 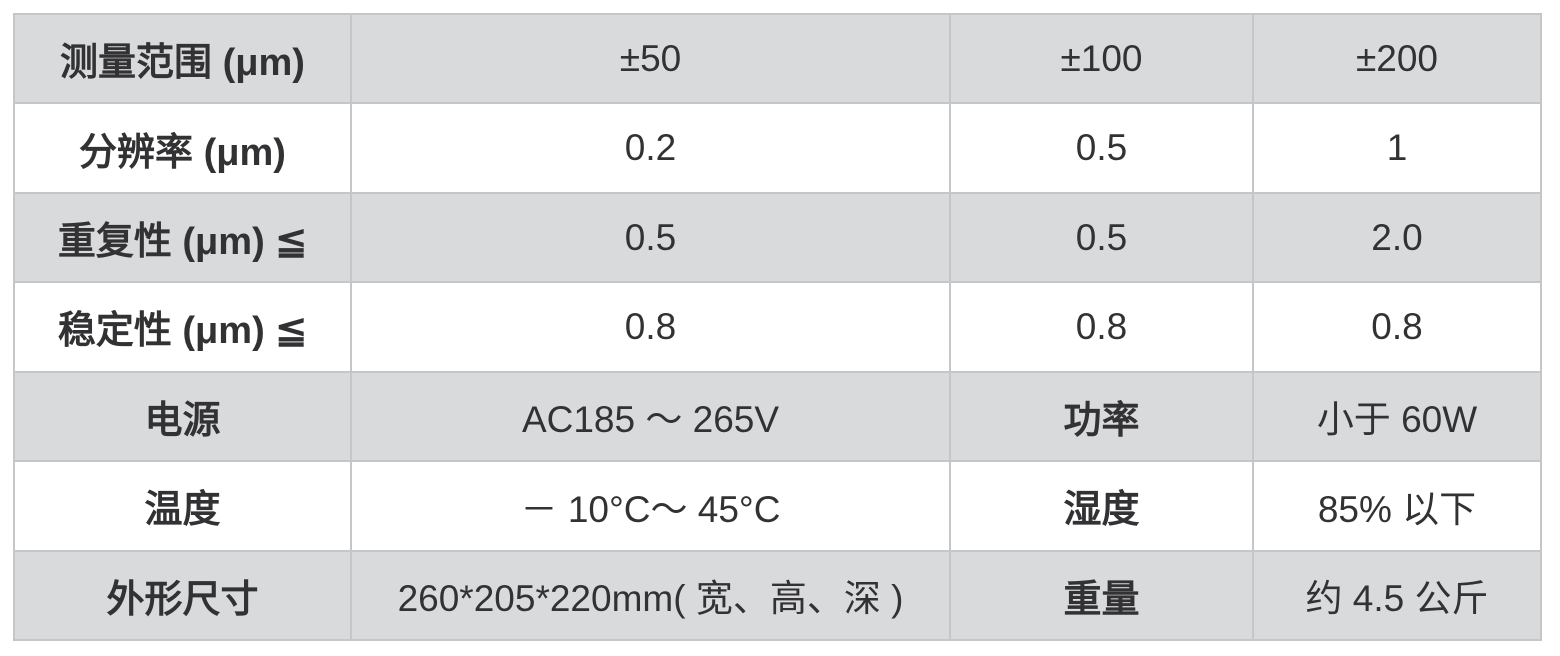 I want to click on spec-label-cell: 温度, so click(x=182, y=506).